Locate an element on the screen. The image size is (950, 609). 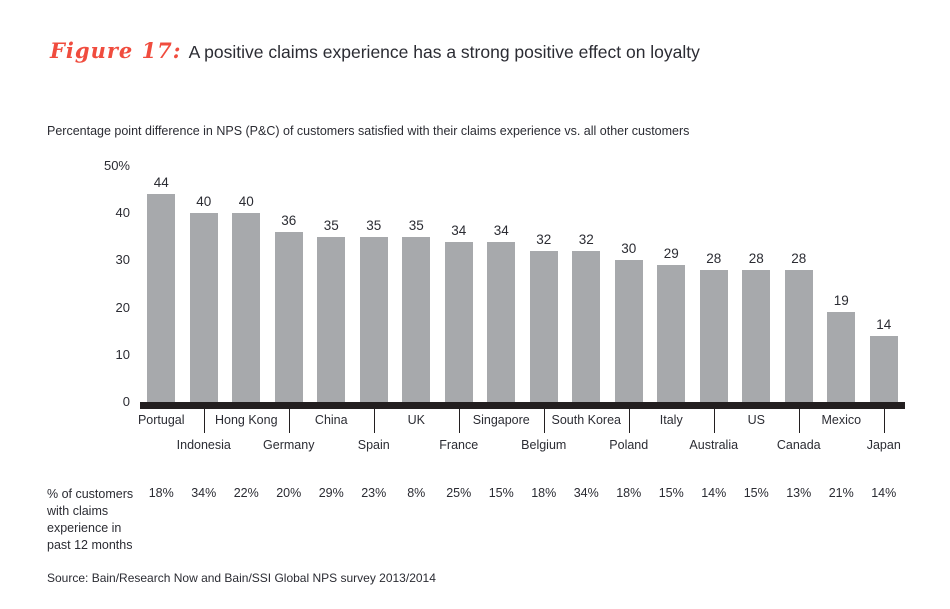
claims-pct-value: 20% is located at coordinates (289, 493).